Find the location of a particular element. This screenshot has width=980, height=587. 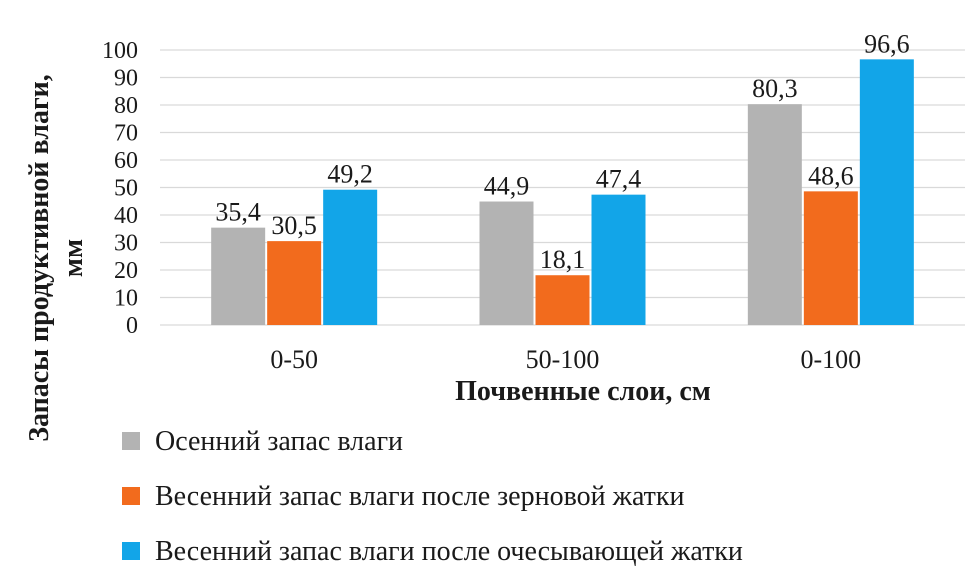

data-label: 44,9 is located at coordinates (507, 186).